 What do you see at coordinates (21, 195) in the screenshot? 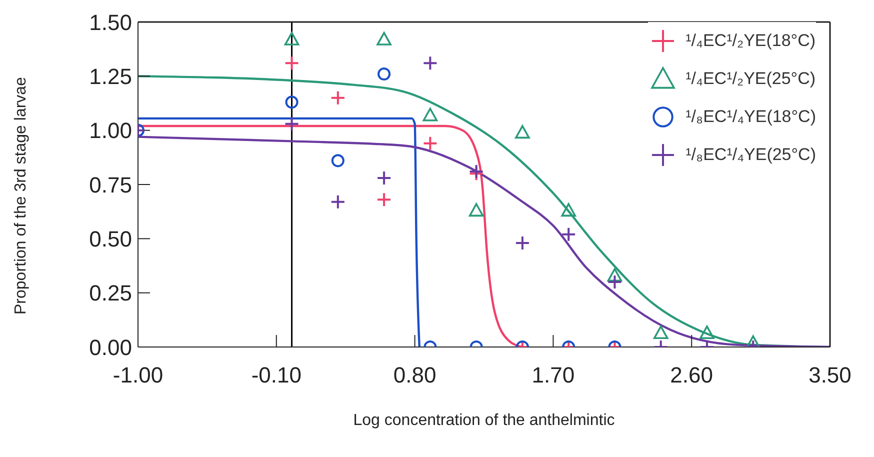
I see `y-axis-title: Proportion of the 3rd stage larvae` at bounding box center [21, 195].